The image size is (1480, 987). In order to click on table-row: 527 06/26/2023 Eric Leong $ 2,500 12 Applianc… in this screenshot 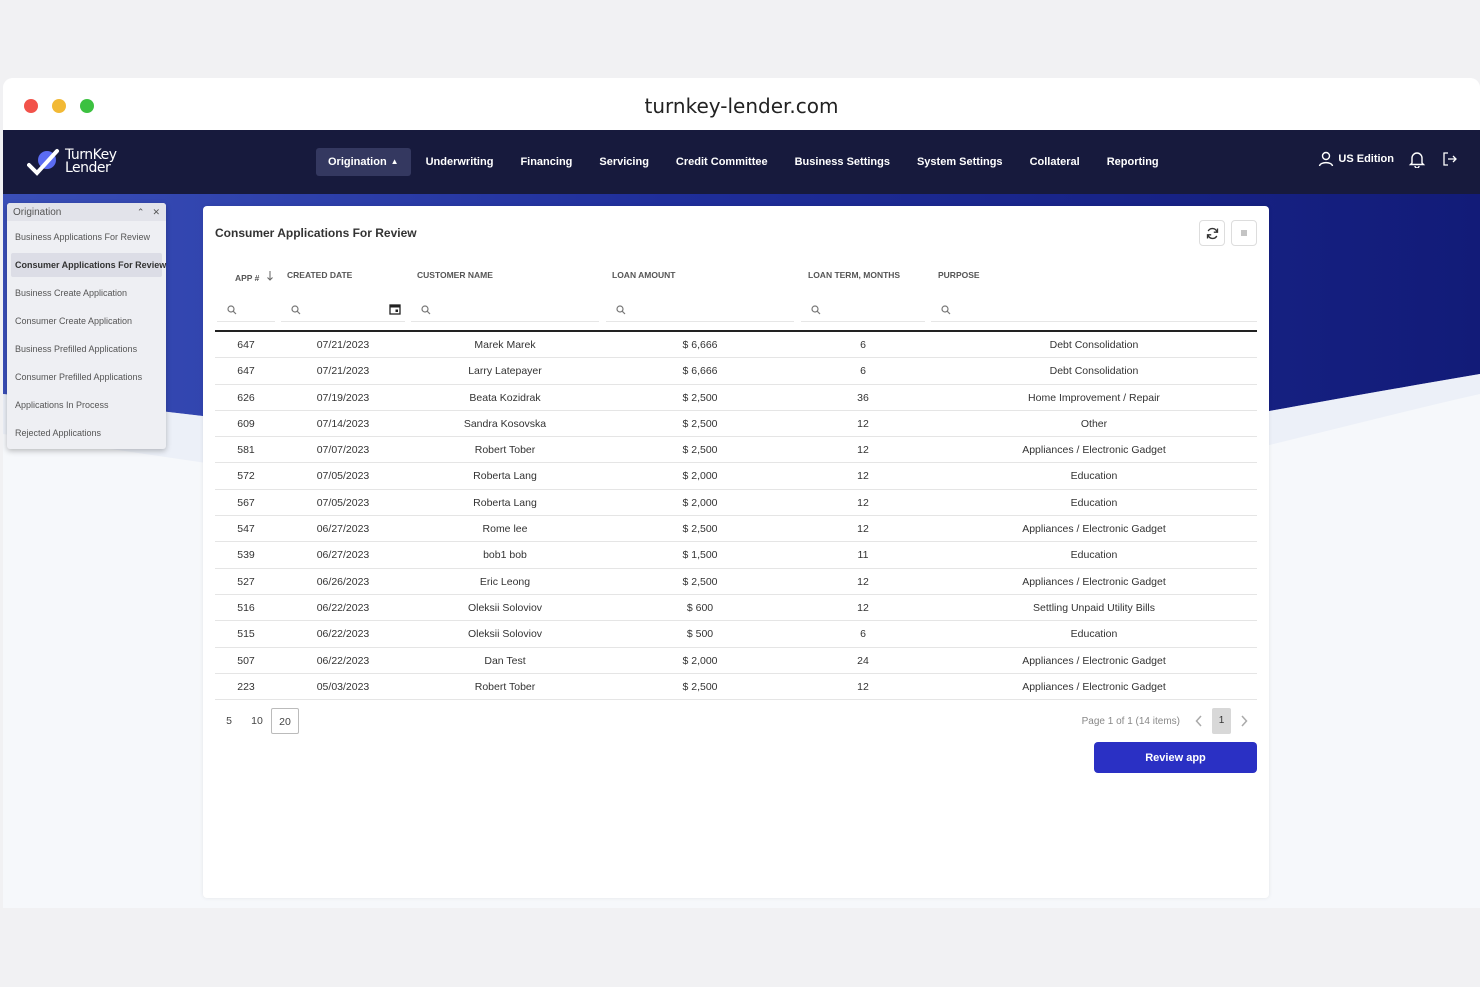, I will do `click(736, 582)`.